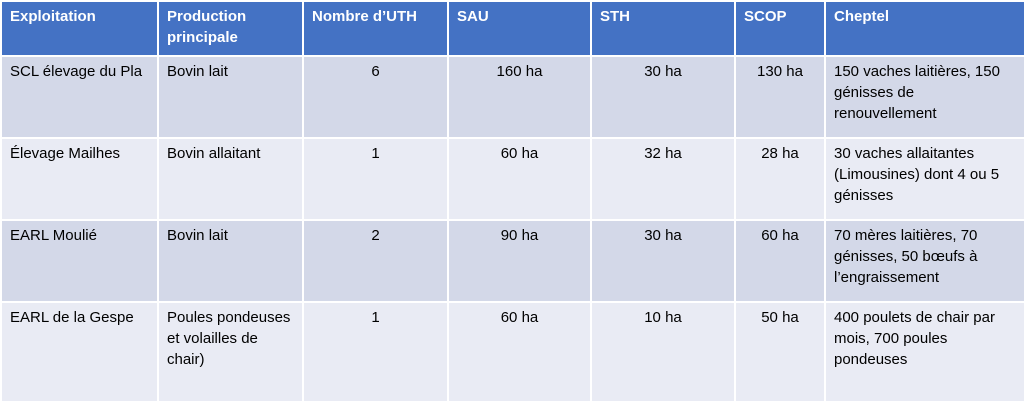 This screenshot has height=408, width=1024. What do you see at coordinates (230, 179) in the screenshot?
I see `cell-production: Bovin allaitant` at bounding box center [230, 179].